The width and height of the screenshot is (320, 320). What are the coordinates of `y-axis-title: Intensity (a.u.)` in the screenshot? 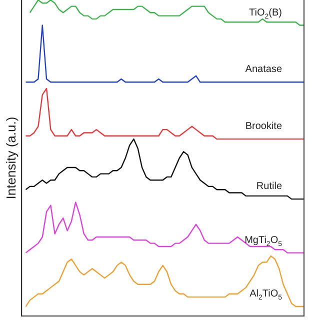 It's located at (10, 158).